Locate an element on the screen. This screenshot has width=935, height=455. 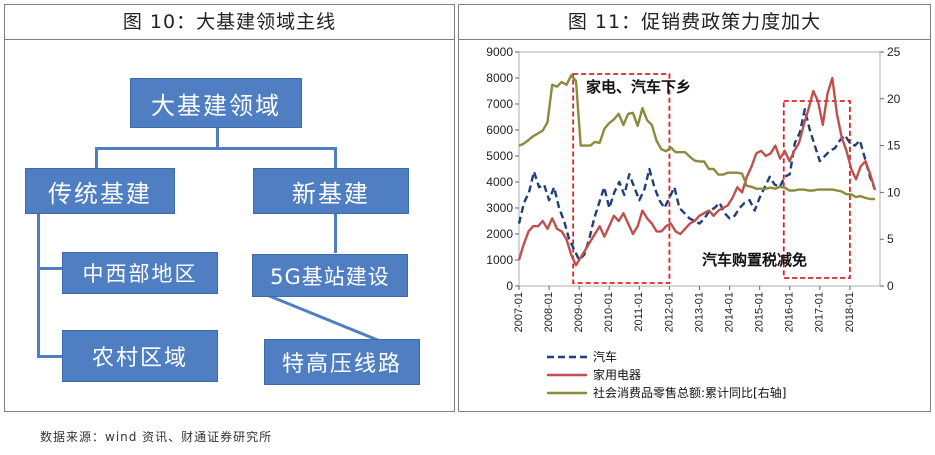
x-tick-label: 2015-01 is located at coordinates (760, 312).